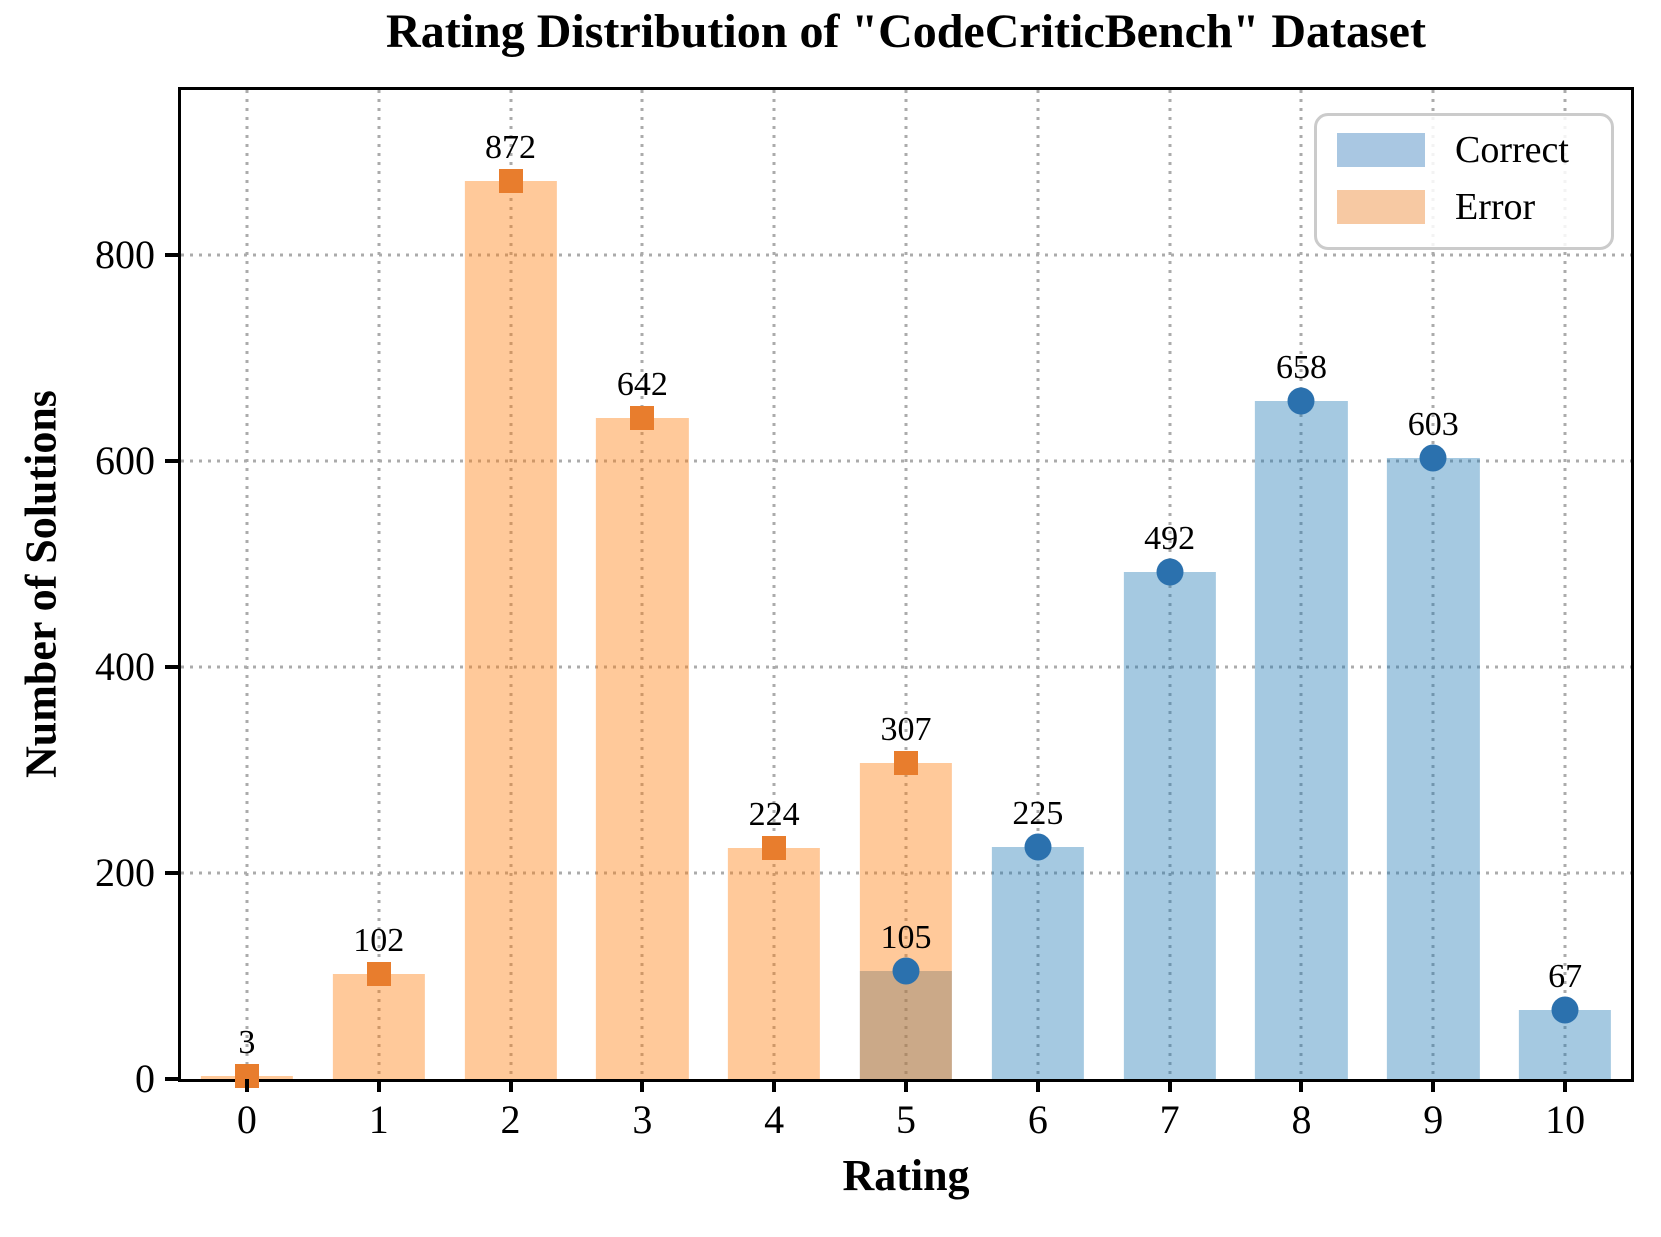 This screenshot has height=1237, width=1661. I want to click on value-label-error-2: 872, so click(511, 147).